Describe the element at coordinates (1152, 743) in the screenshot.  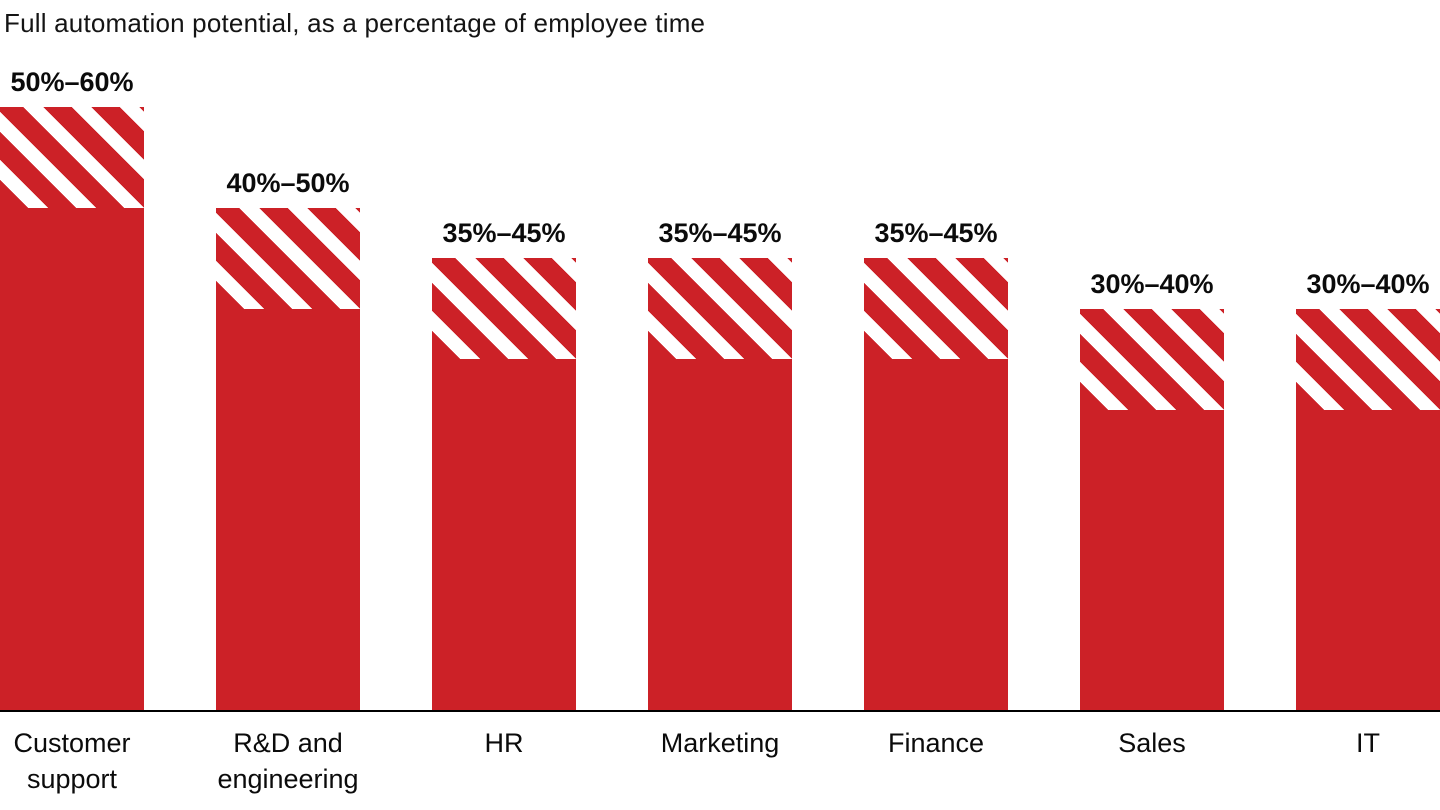
I see `bar-category-label: Sales` at that location.